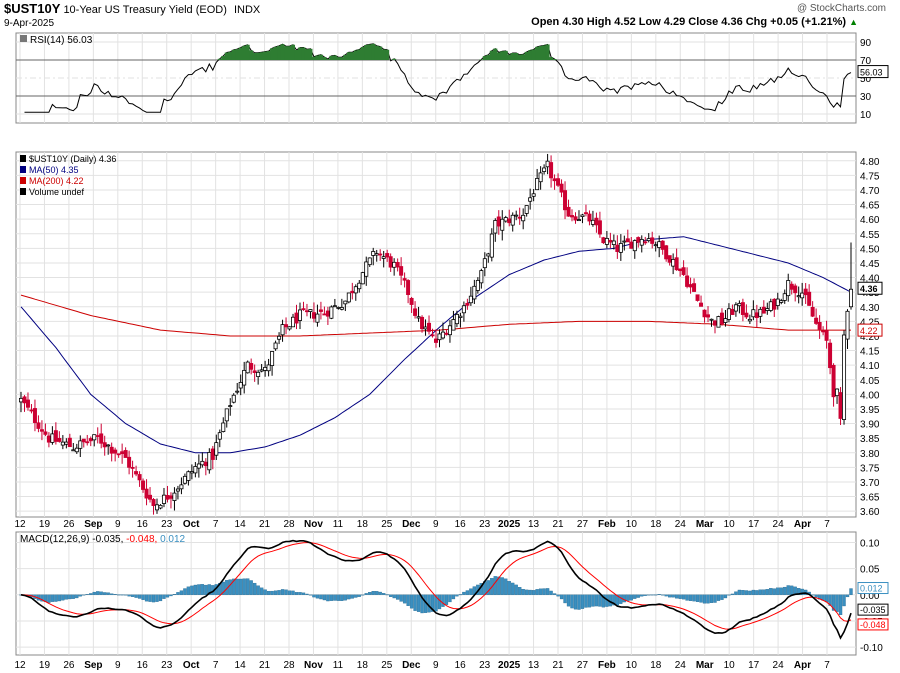 Image resolution: width=900 pixels, height=673 pixels. What do you see at coordinates (870, 381) in the screenshot?
I see `price-tick-label: 4.05` at bounding box center [870, 381].